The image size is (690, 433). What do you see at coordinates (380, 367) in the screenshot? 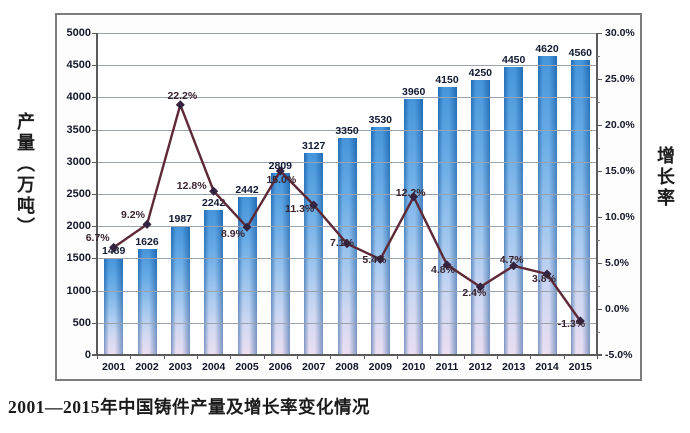
I see `x-axis-label-2009: 2009` at bounding box center [380, 367].